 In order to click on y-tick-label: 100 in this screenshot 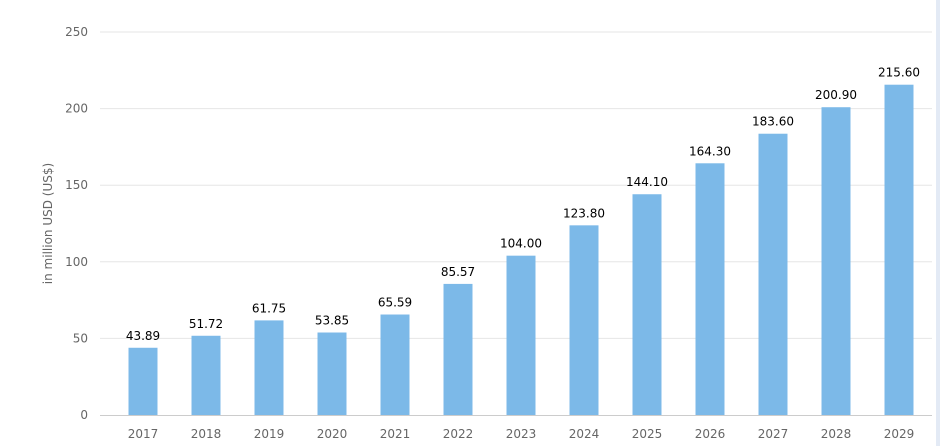, I will do `click(76, 262)`.